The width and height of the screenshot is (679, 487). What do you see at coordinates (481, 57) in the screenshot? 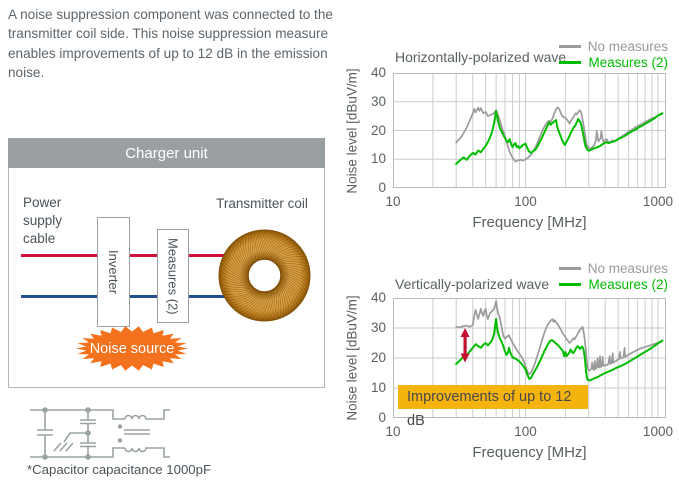
I see `chart-title: Horizontally-polarized wave` at bounding box center [481, 57].